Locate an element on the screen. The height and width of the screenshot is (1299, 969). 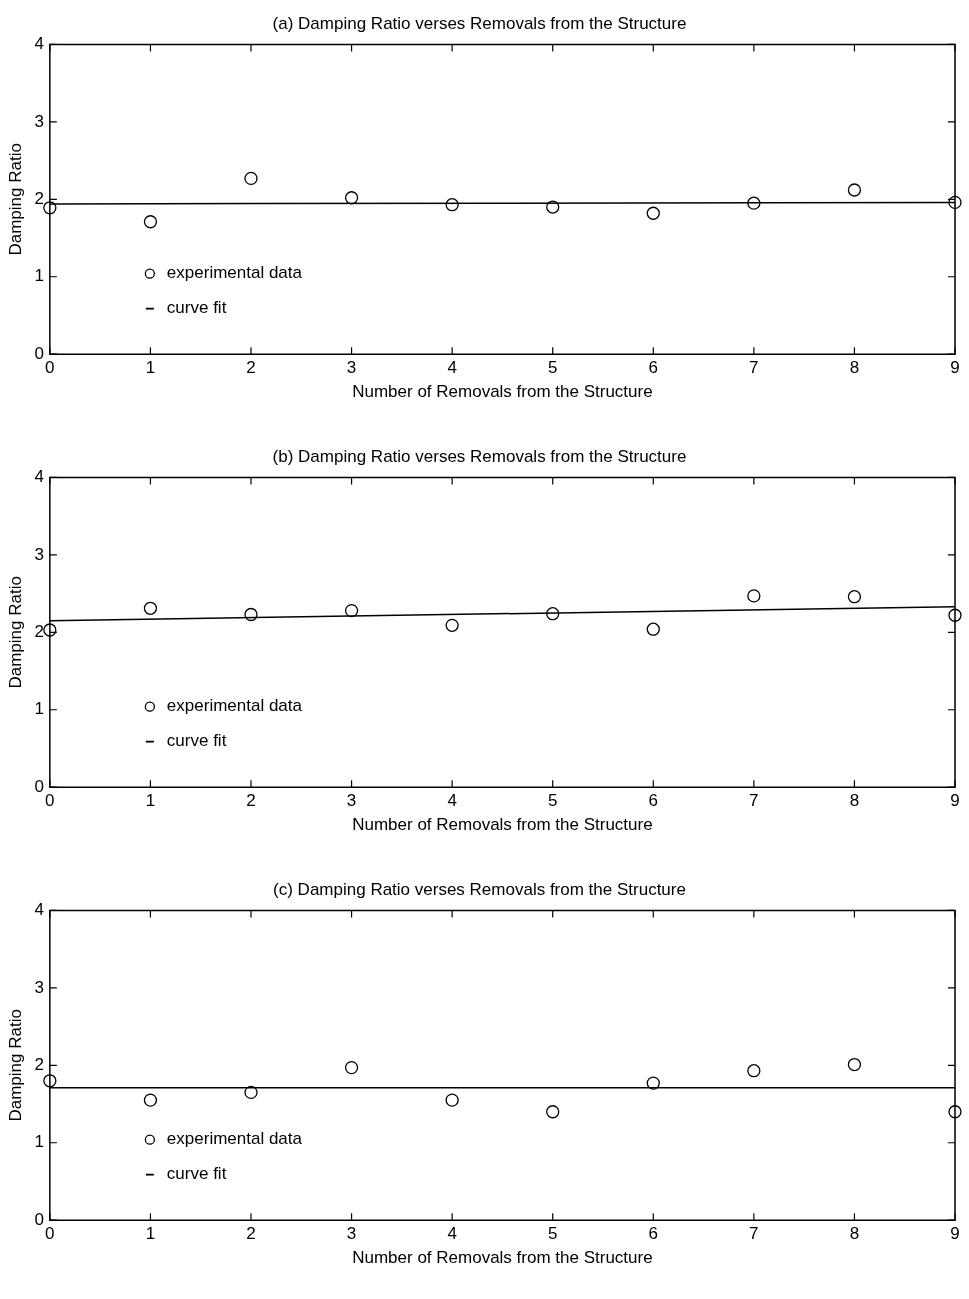
chart-title: (b) Damping Ratio verses Removals from the Structure is located at coordinates (479, 456).